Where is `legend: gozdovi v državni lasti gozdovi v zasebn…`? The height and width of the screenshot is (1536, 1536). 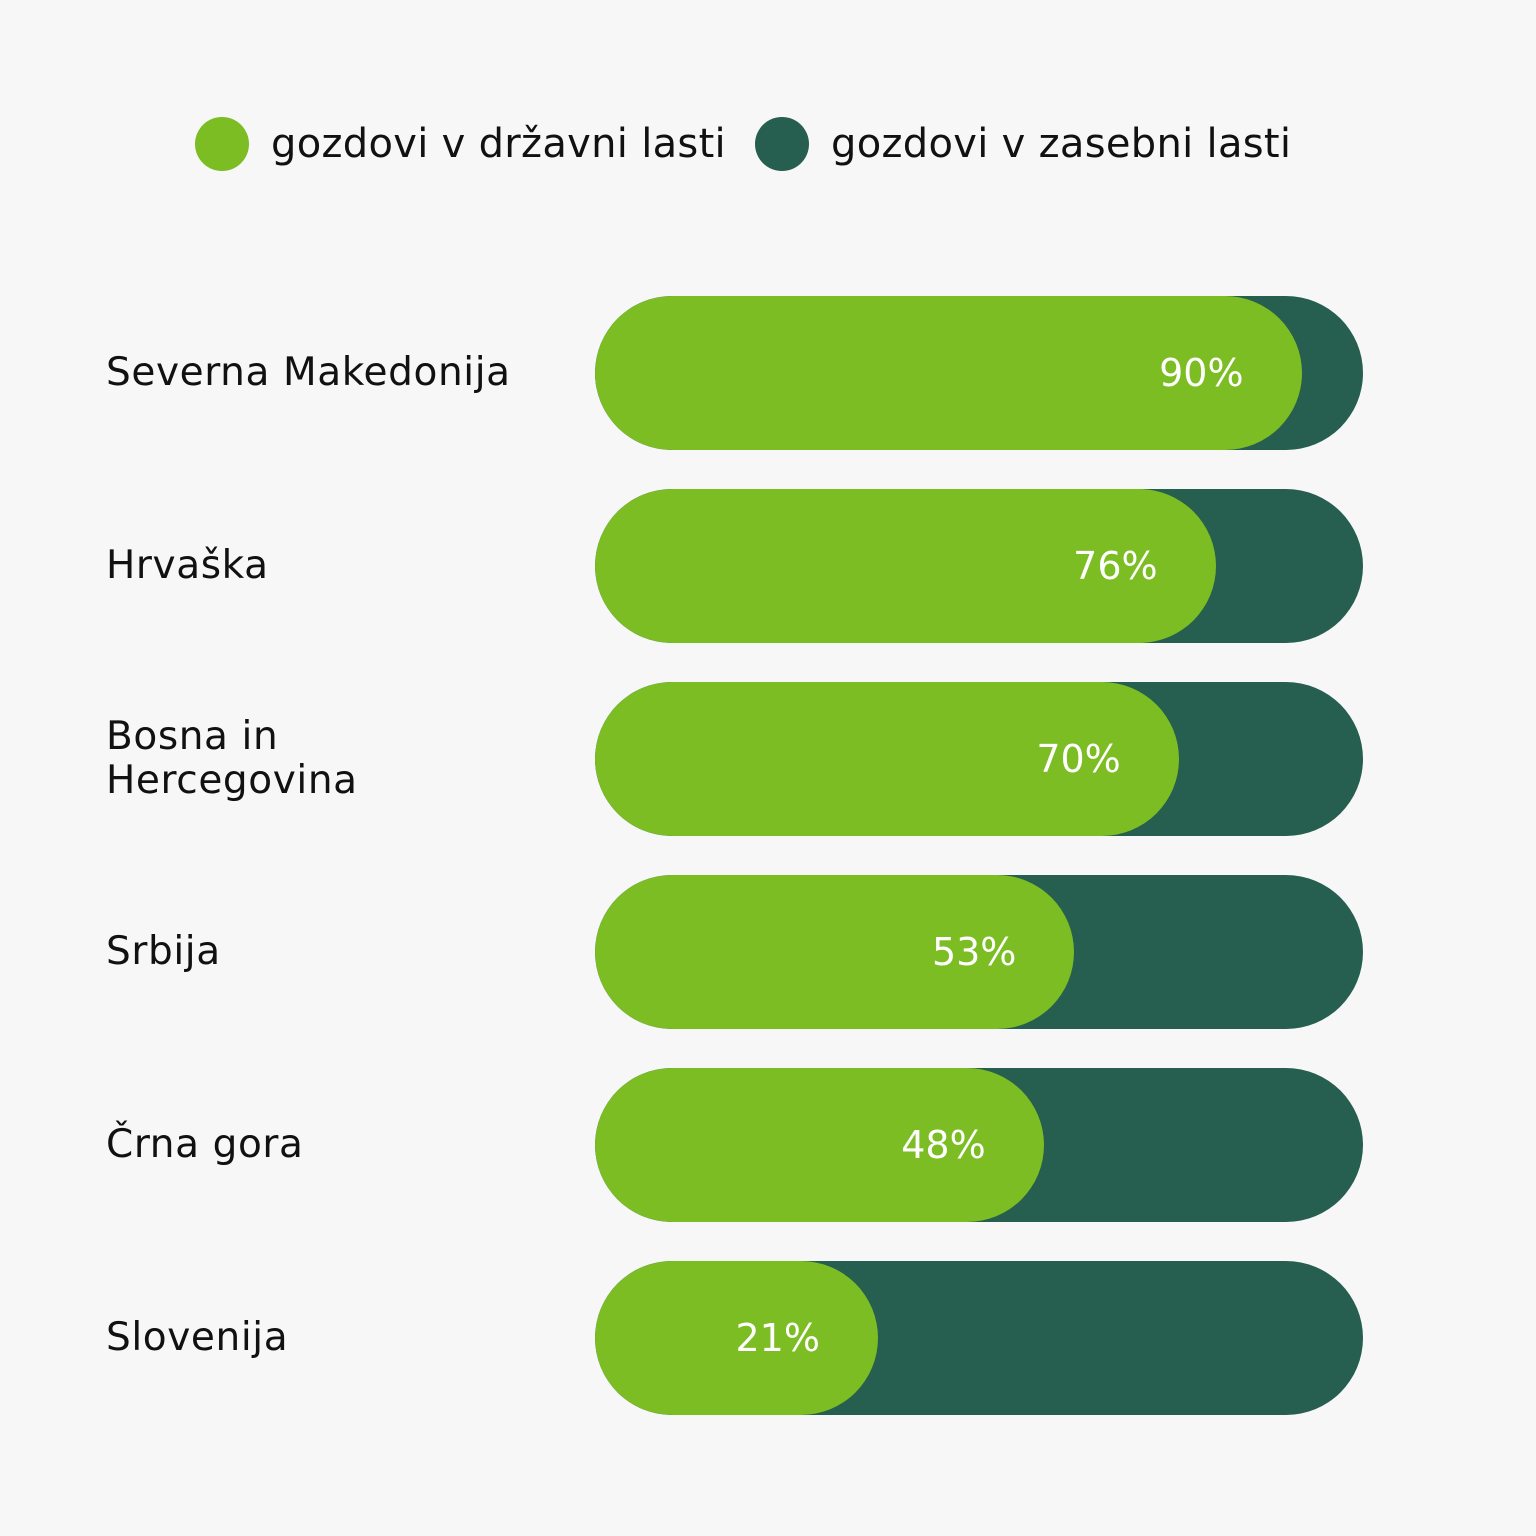 legend: gozdovi v državni lasti gozdovi v zasebn… is located at coordinates (768, 144).